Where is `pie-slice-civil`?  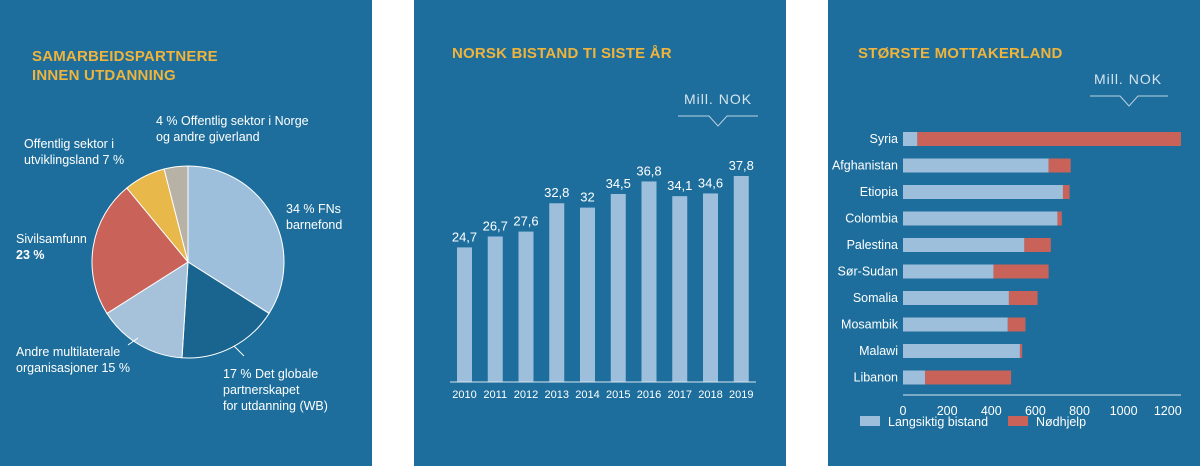 pie-slice-civil is located at coordinates (140, 251).